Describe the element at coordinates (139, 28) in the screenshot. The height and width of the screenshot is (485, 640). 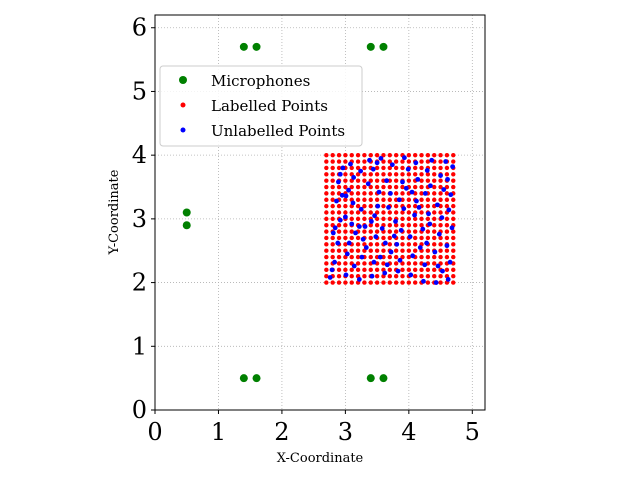
I see `y-tick-label: 6` at that location.